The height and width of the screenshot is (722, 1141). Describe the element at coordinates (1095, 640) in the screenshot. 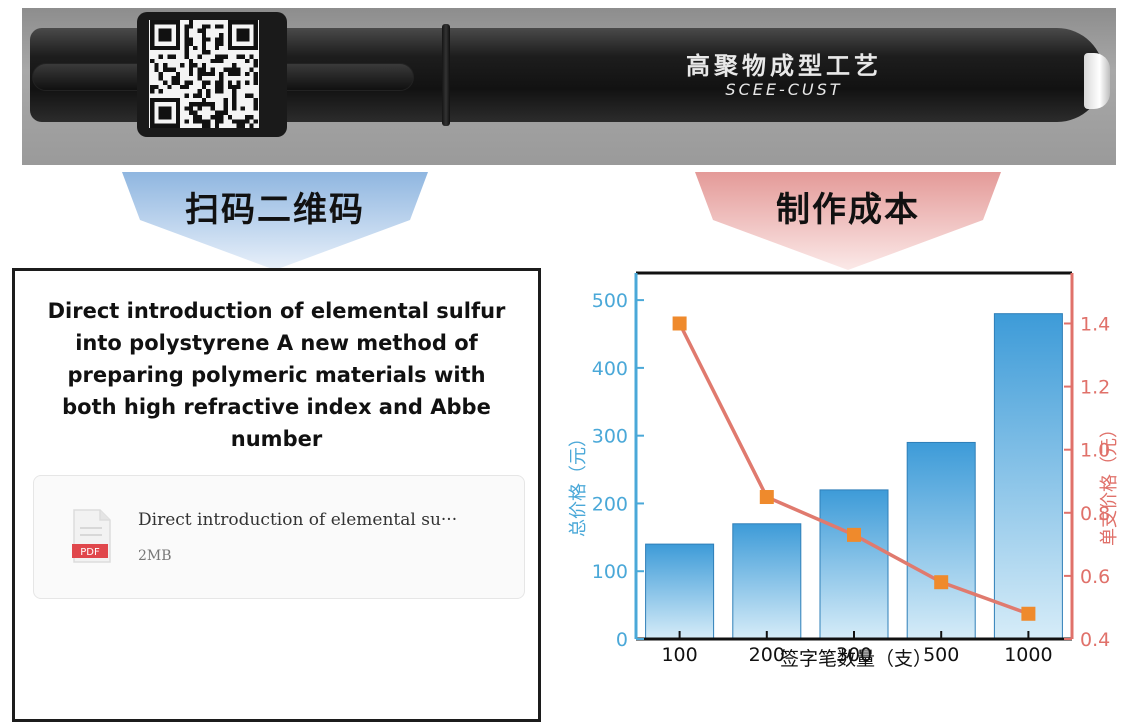

I see `y2-tick-label: 0.4` at that location.